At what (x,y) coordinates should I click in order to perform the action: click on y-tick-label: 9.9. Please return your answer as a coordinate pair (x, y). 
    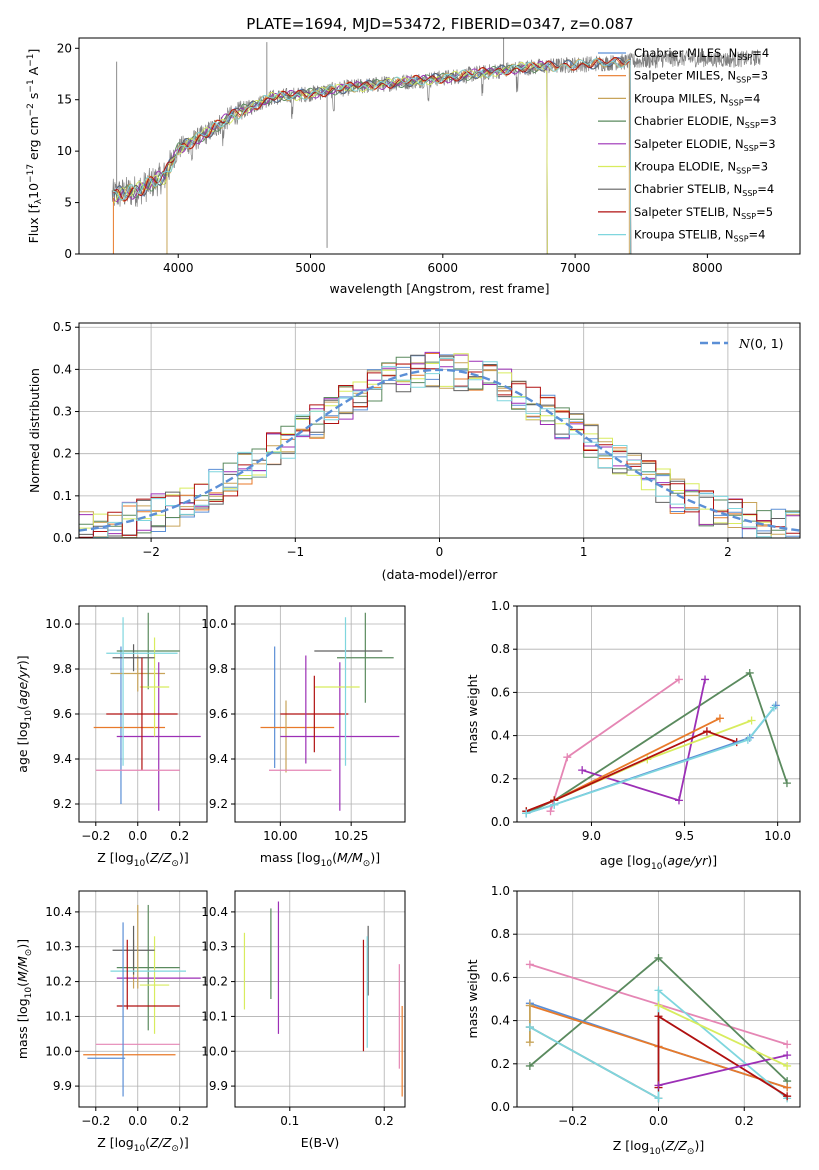
    Looking at the image, I should click on (218, 1086).